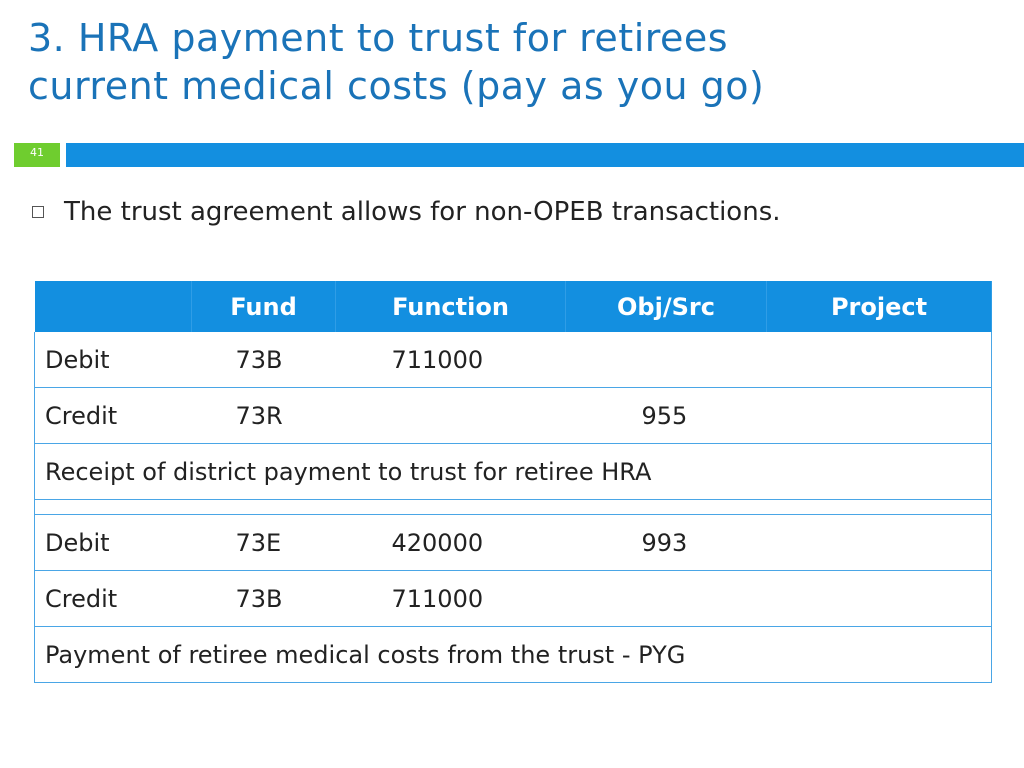  Describe the element at coordinates (263, 542) in the screenshot. I see `fund-cell: 73E` at that location.